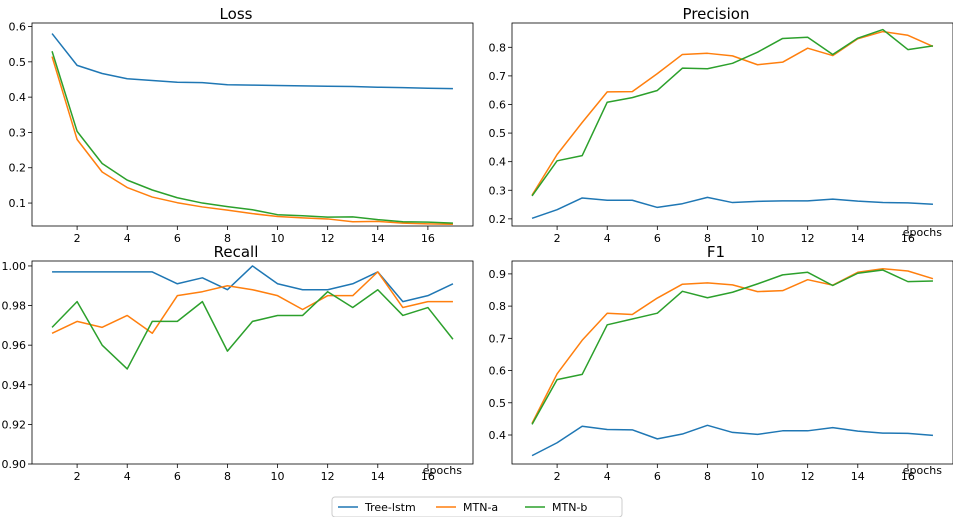  I want to click on legend-frame, so click(477, 506).